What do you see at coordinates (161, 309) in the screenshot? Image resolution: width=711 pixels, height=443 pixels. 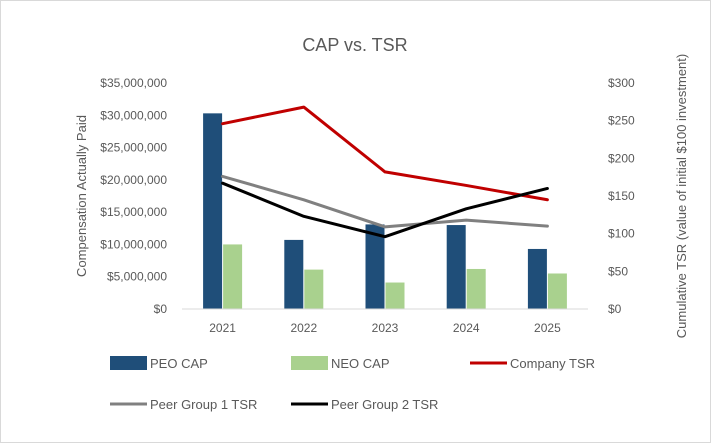 I see `left-axis-tick-label: $0` at bounding box center [161, 309].